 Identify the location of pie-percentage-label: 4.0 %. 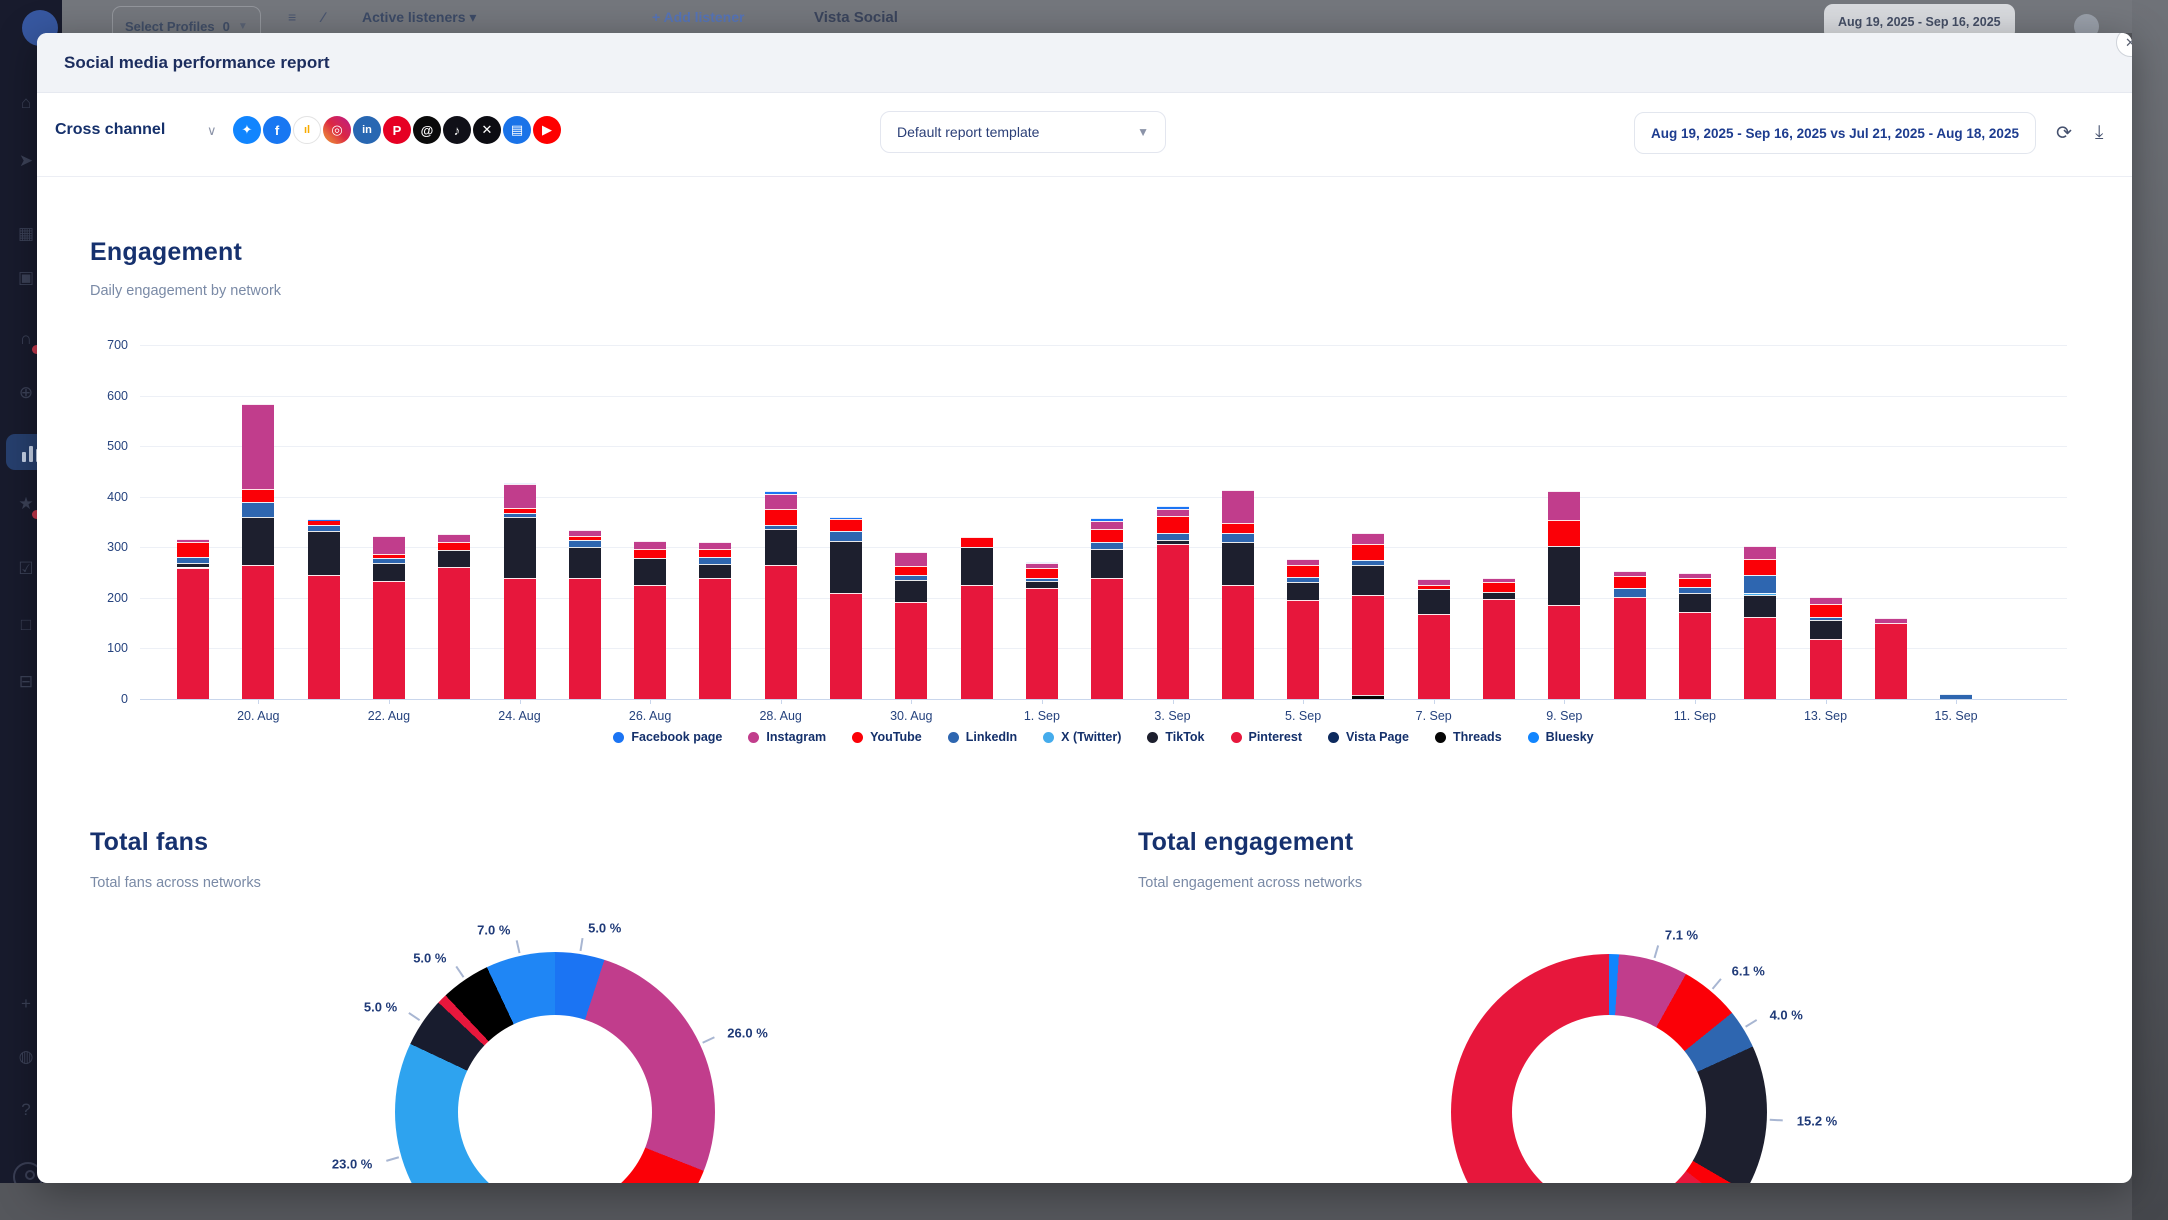
(1786, 1015).